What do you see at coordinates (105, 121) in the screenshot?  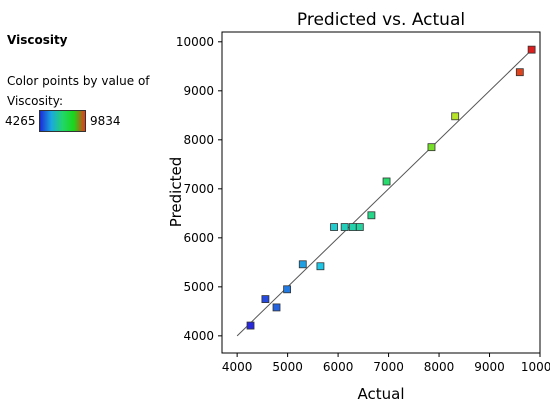 I see `colorbar-max: 9834` at bounding box center [105, 121].